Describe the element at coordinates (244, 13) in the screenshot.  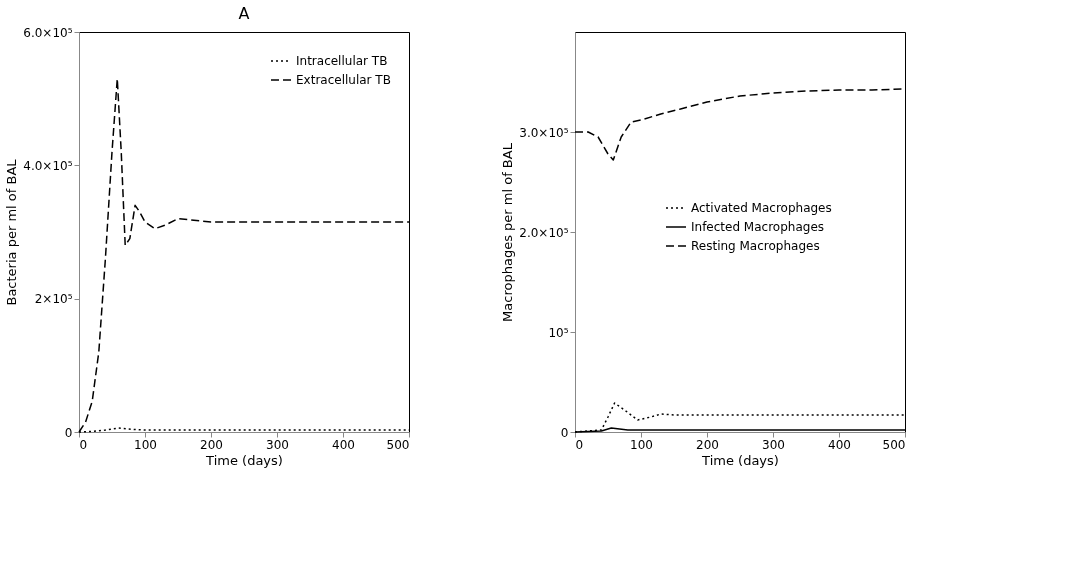
I see `chart-title: A` at that location.